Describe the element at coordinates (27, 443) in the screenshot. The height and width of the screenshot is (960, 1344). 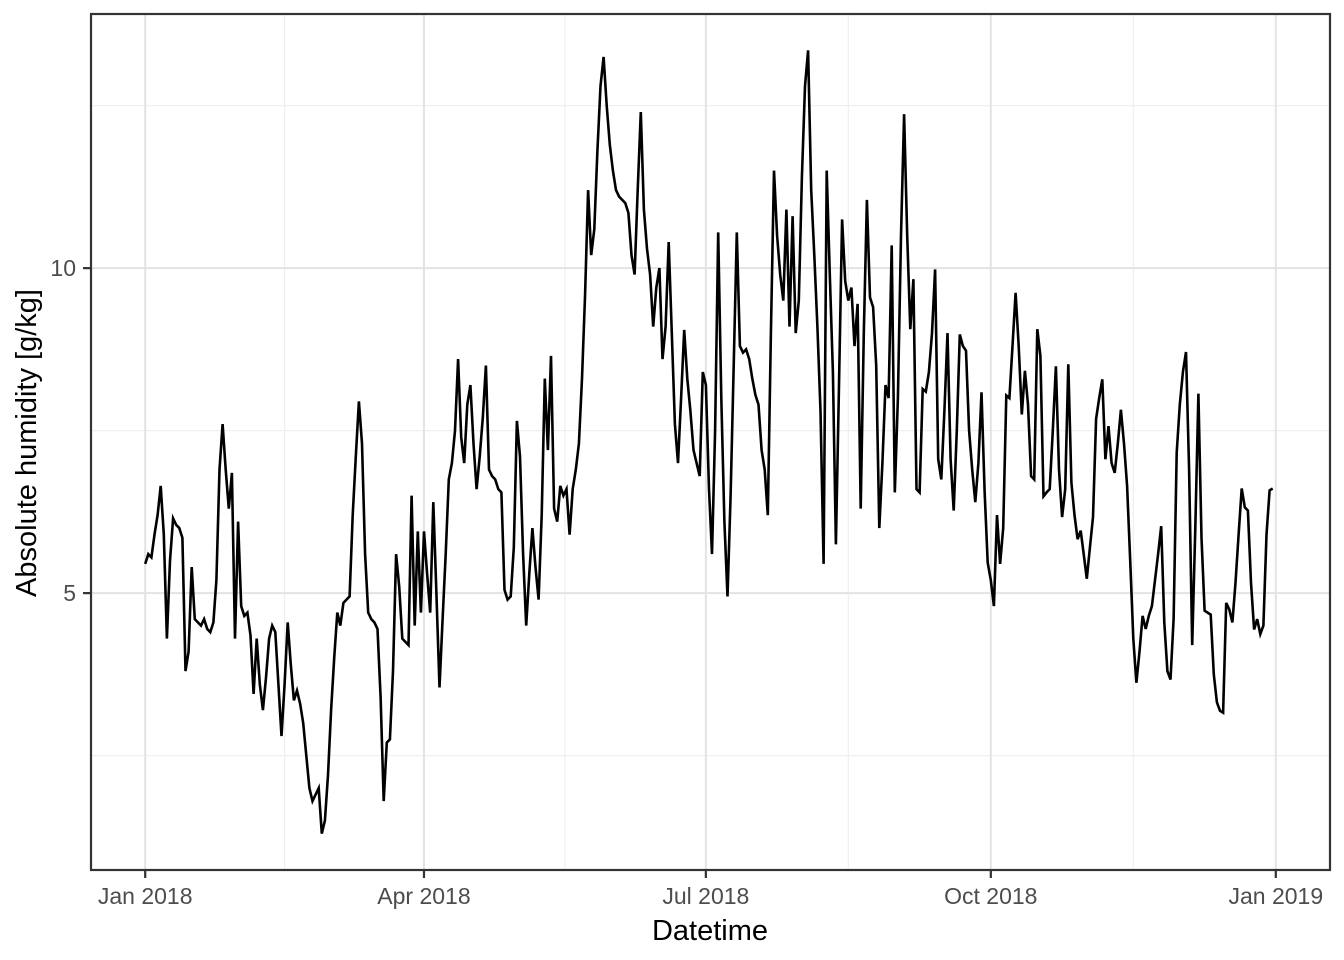
I see `y-axis-title: Absolute humidity [g/kg]` at that location.